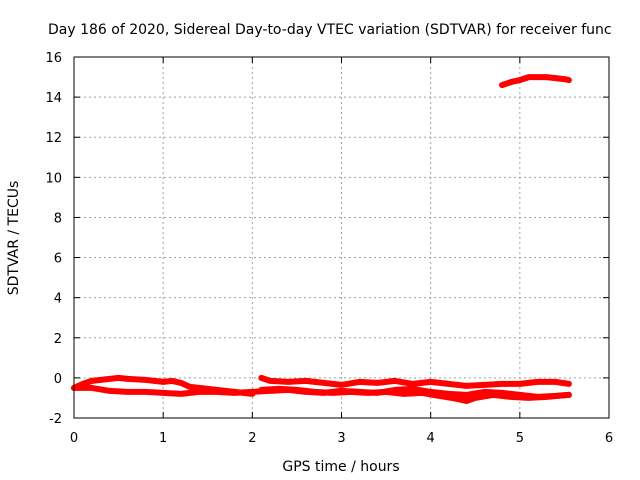 The image size is (640, 480). What do you see at coordinates (53, 138) in the screenshot?
I see `y-tick-label: 12` at bounding box center [53, 138].